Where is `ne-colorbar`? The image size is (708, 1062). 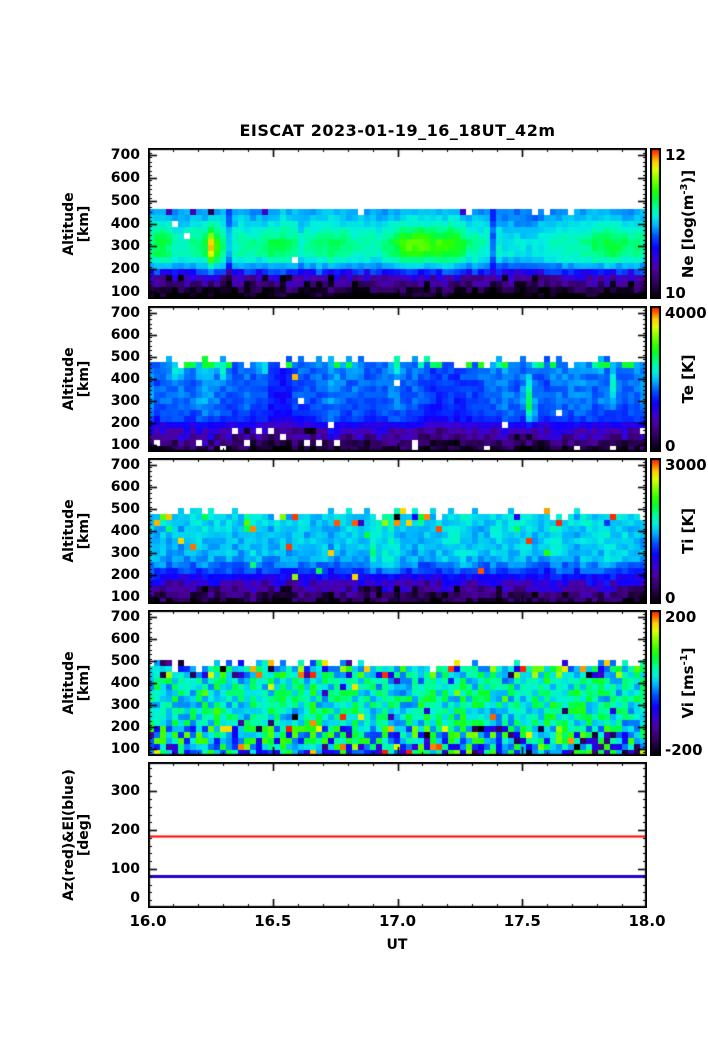 ne-colorbar is located at coordinates (655, 223).